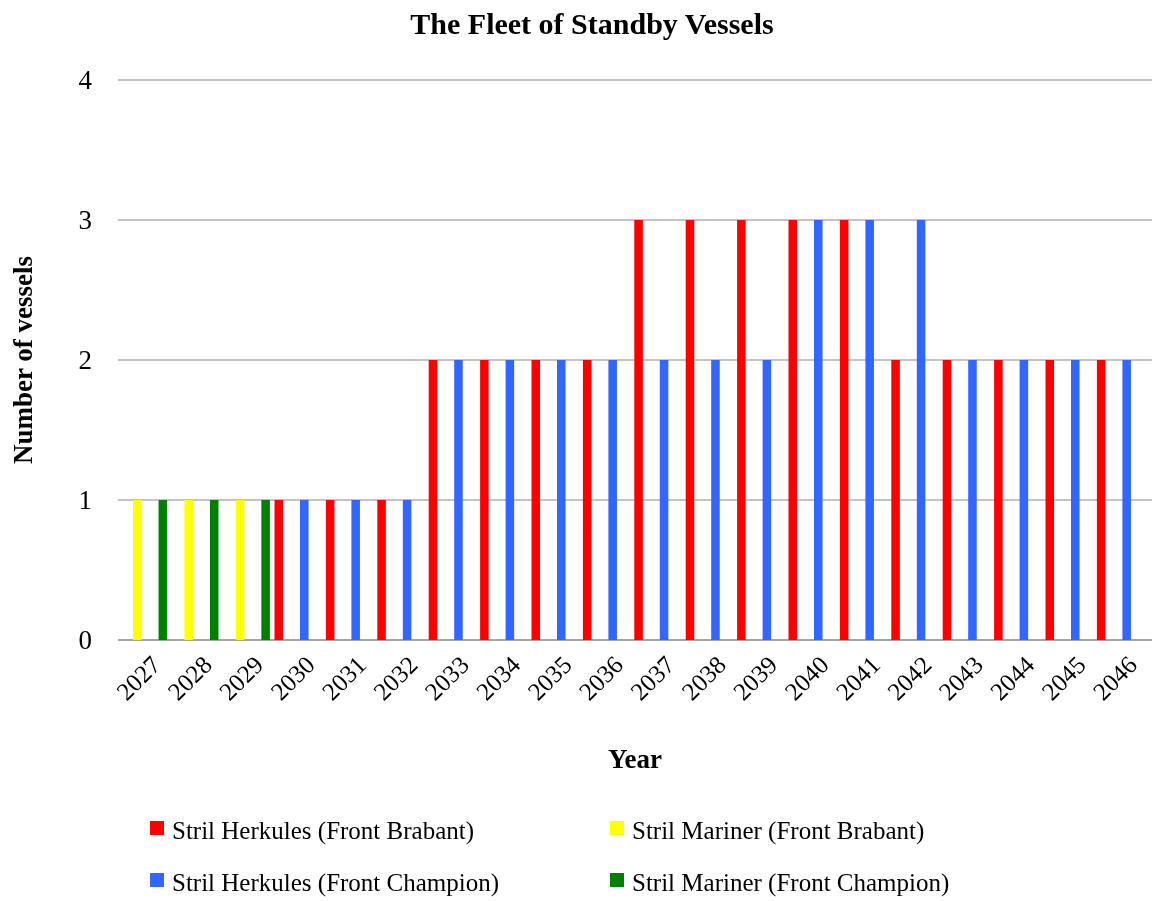 The width and height of the screenshot is (1152, 901). I want to click on y-tick-label: 1, so click(85, 500).